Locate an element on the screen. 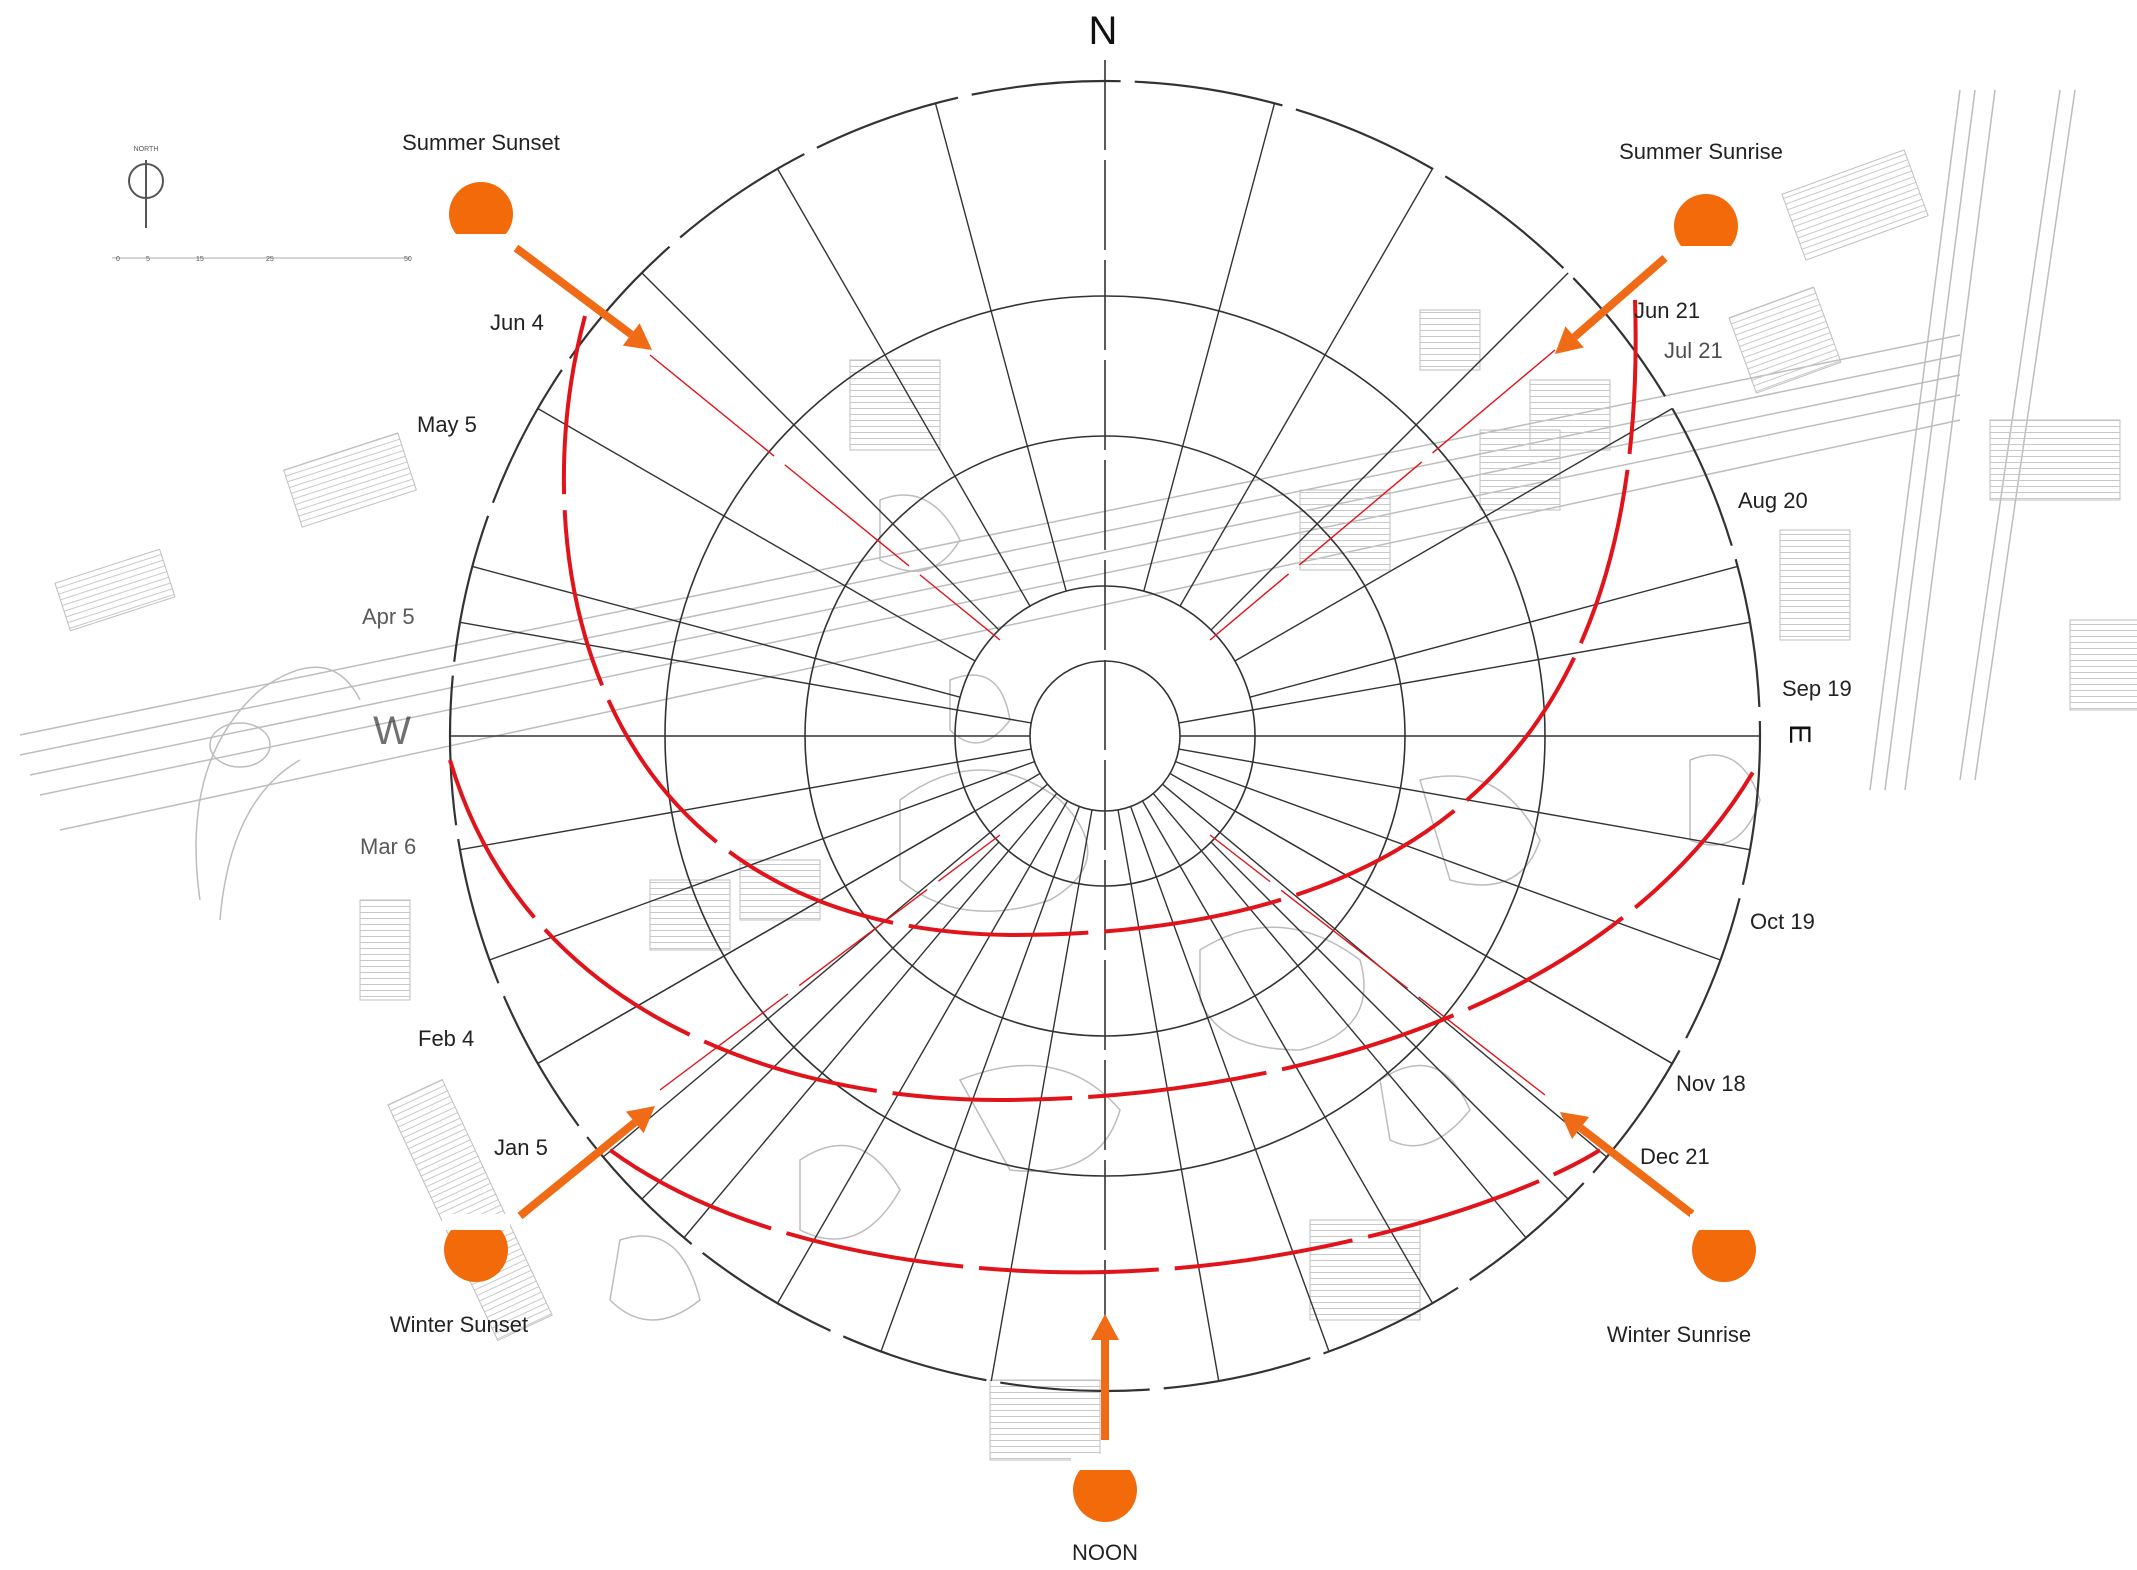  winter-sunset-label: Winter Sunset is located at coordinates (459, 1324).